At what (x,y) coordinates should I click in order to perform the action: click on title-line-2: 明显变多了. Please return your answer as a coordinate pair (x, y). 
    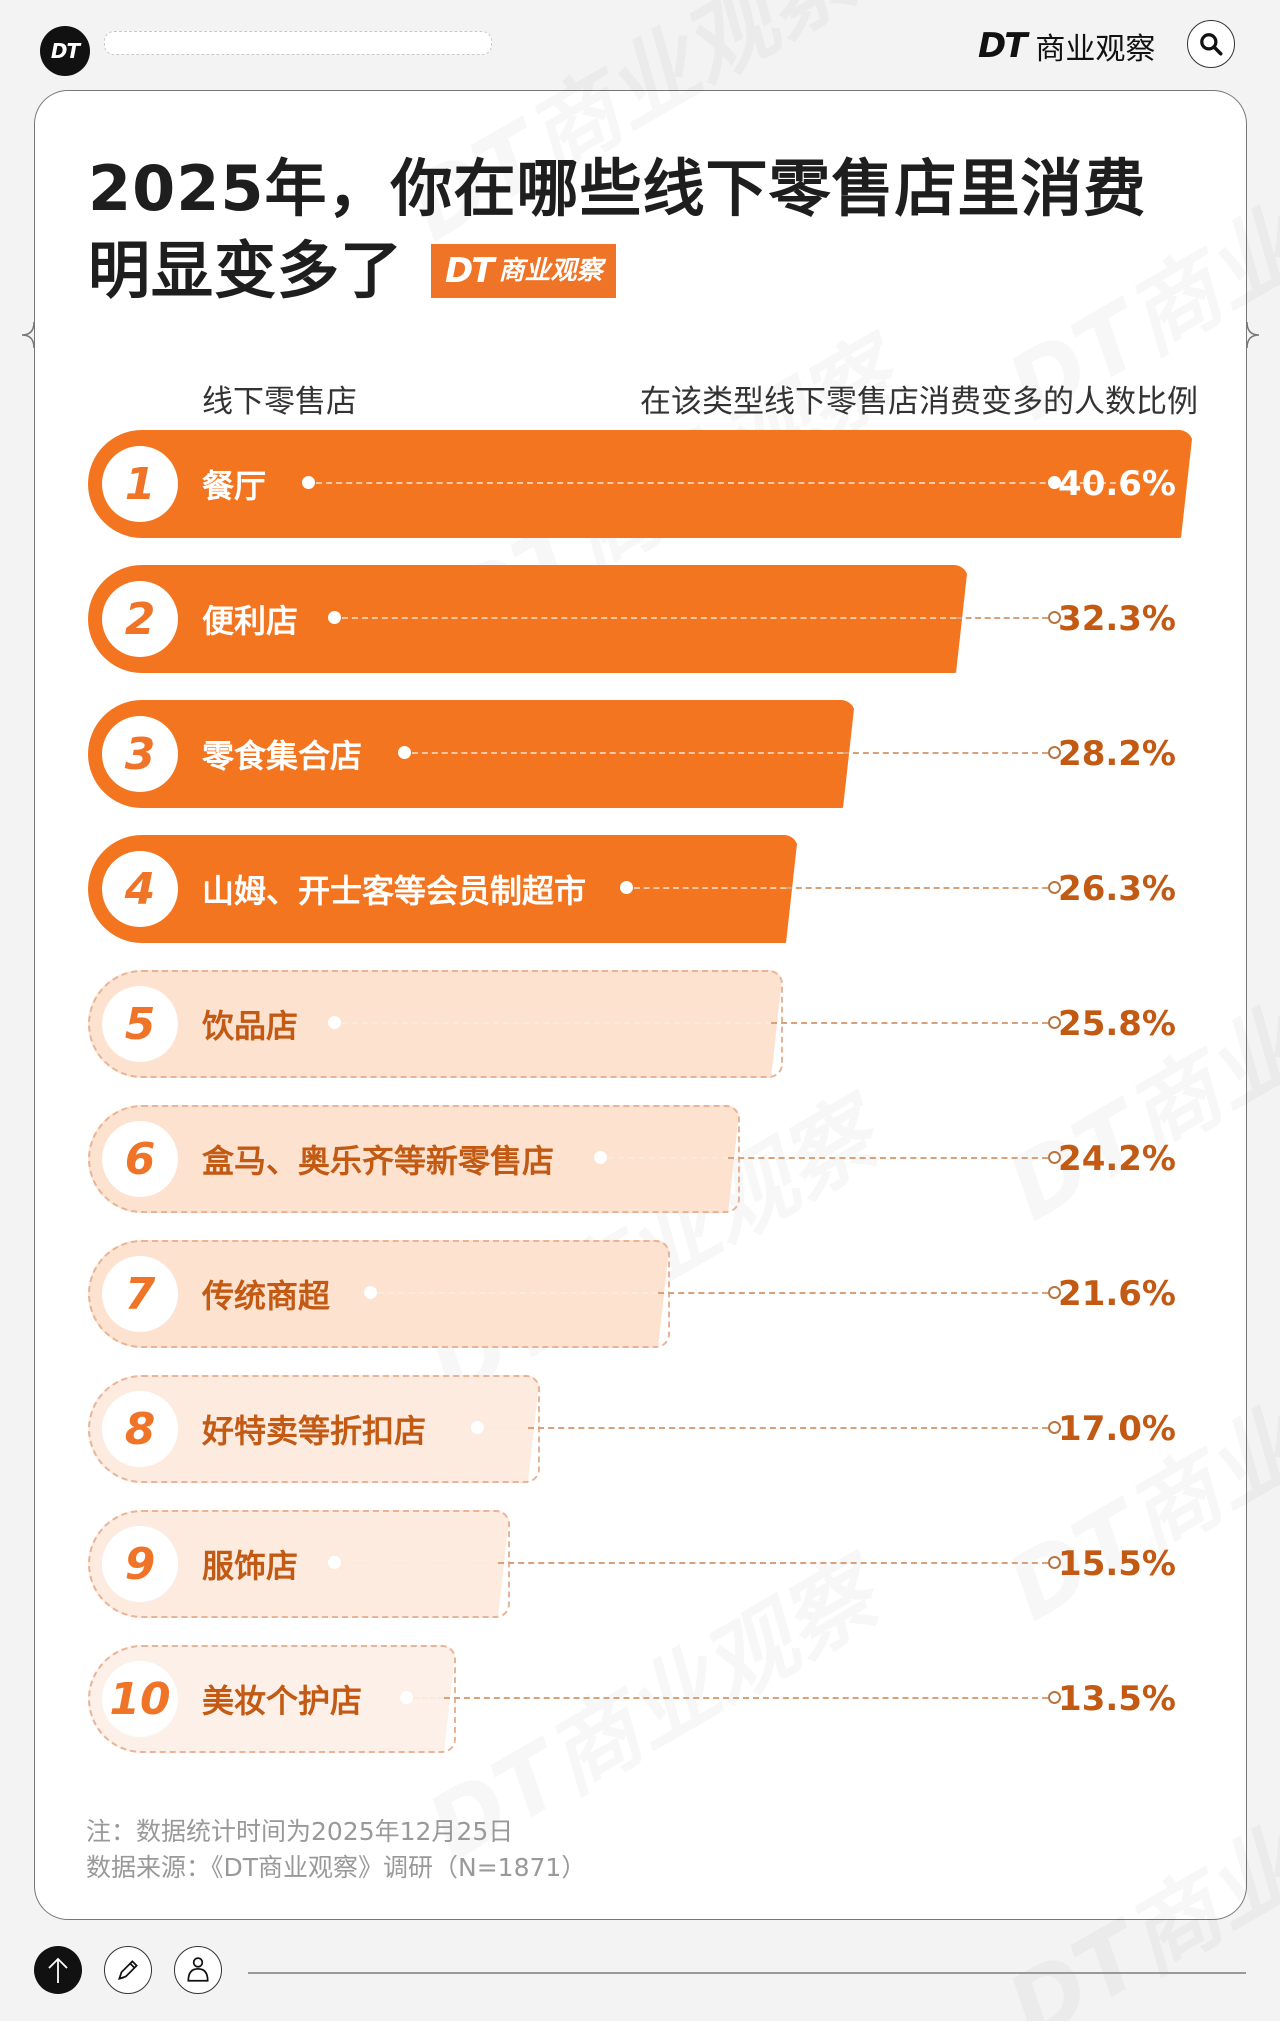
    Looking at the image, I should click on (246, 270).